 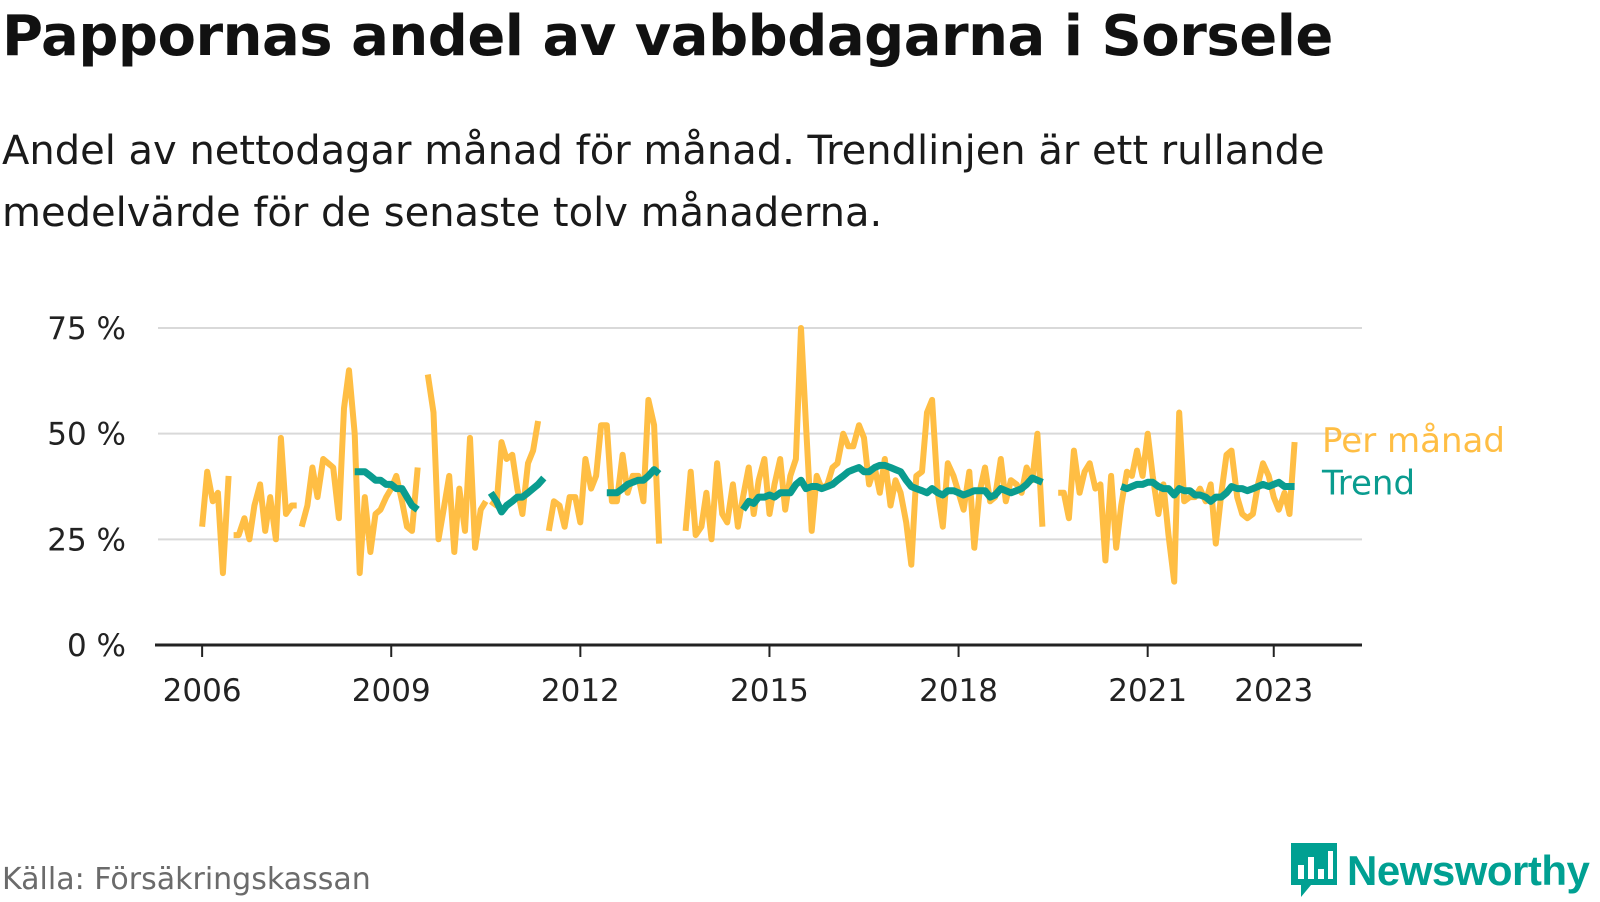 I want to click on legend-per-manad: Per månad, so click(x=1413, y=441).